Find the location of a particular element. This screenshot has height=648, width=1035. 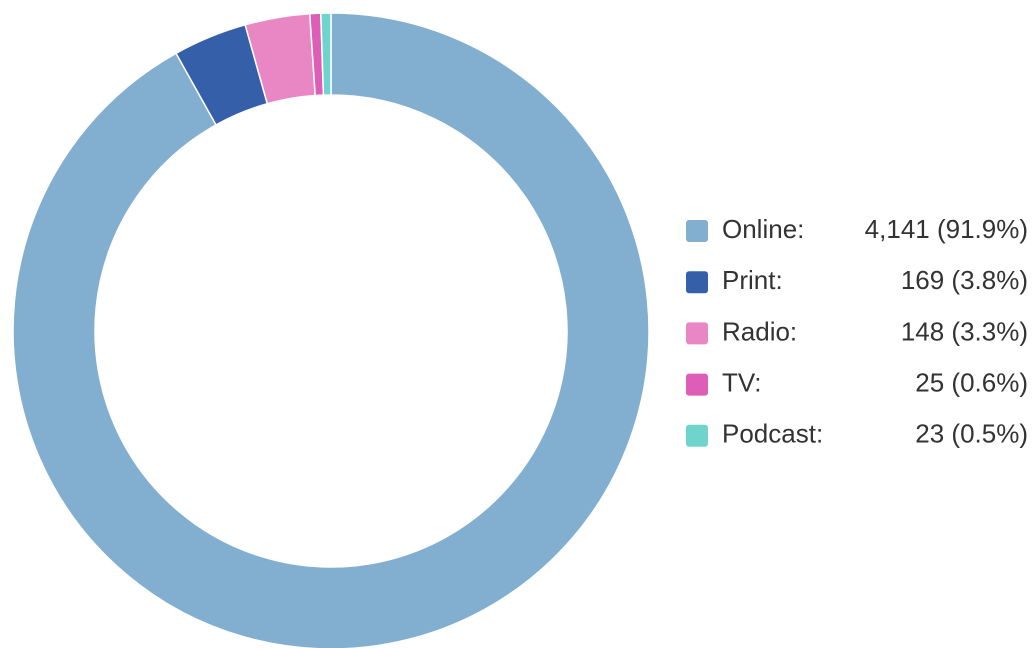

legend-value: 25 (0.6%) is located at coordinates (971, 382).